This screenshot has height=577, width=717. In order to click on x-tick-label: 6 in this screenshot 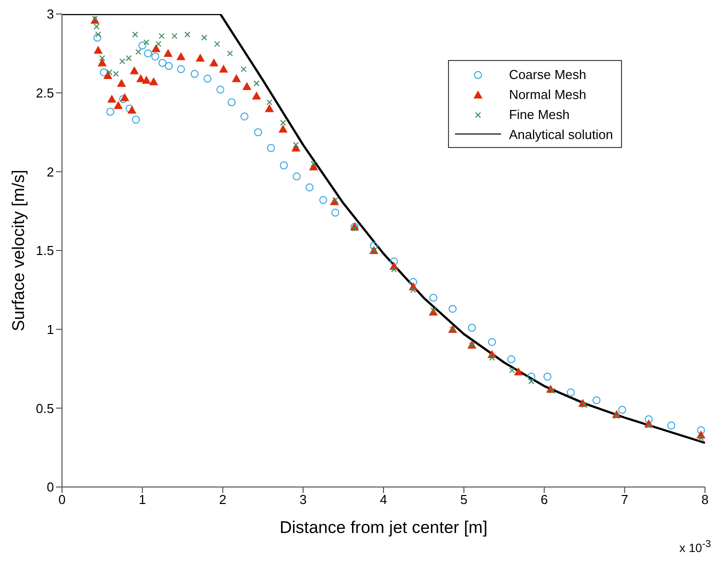, I will do `click(544, 500)`.